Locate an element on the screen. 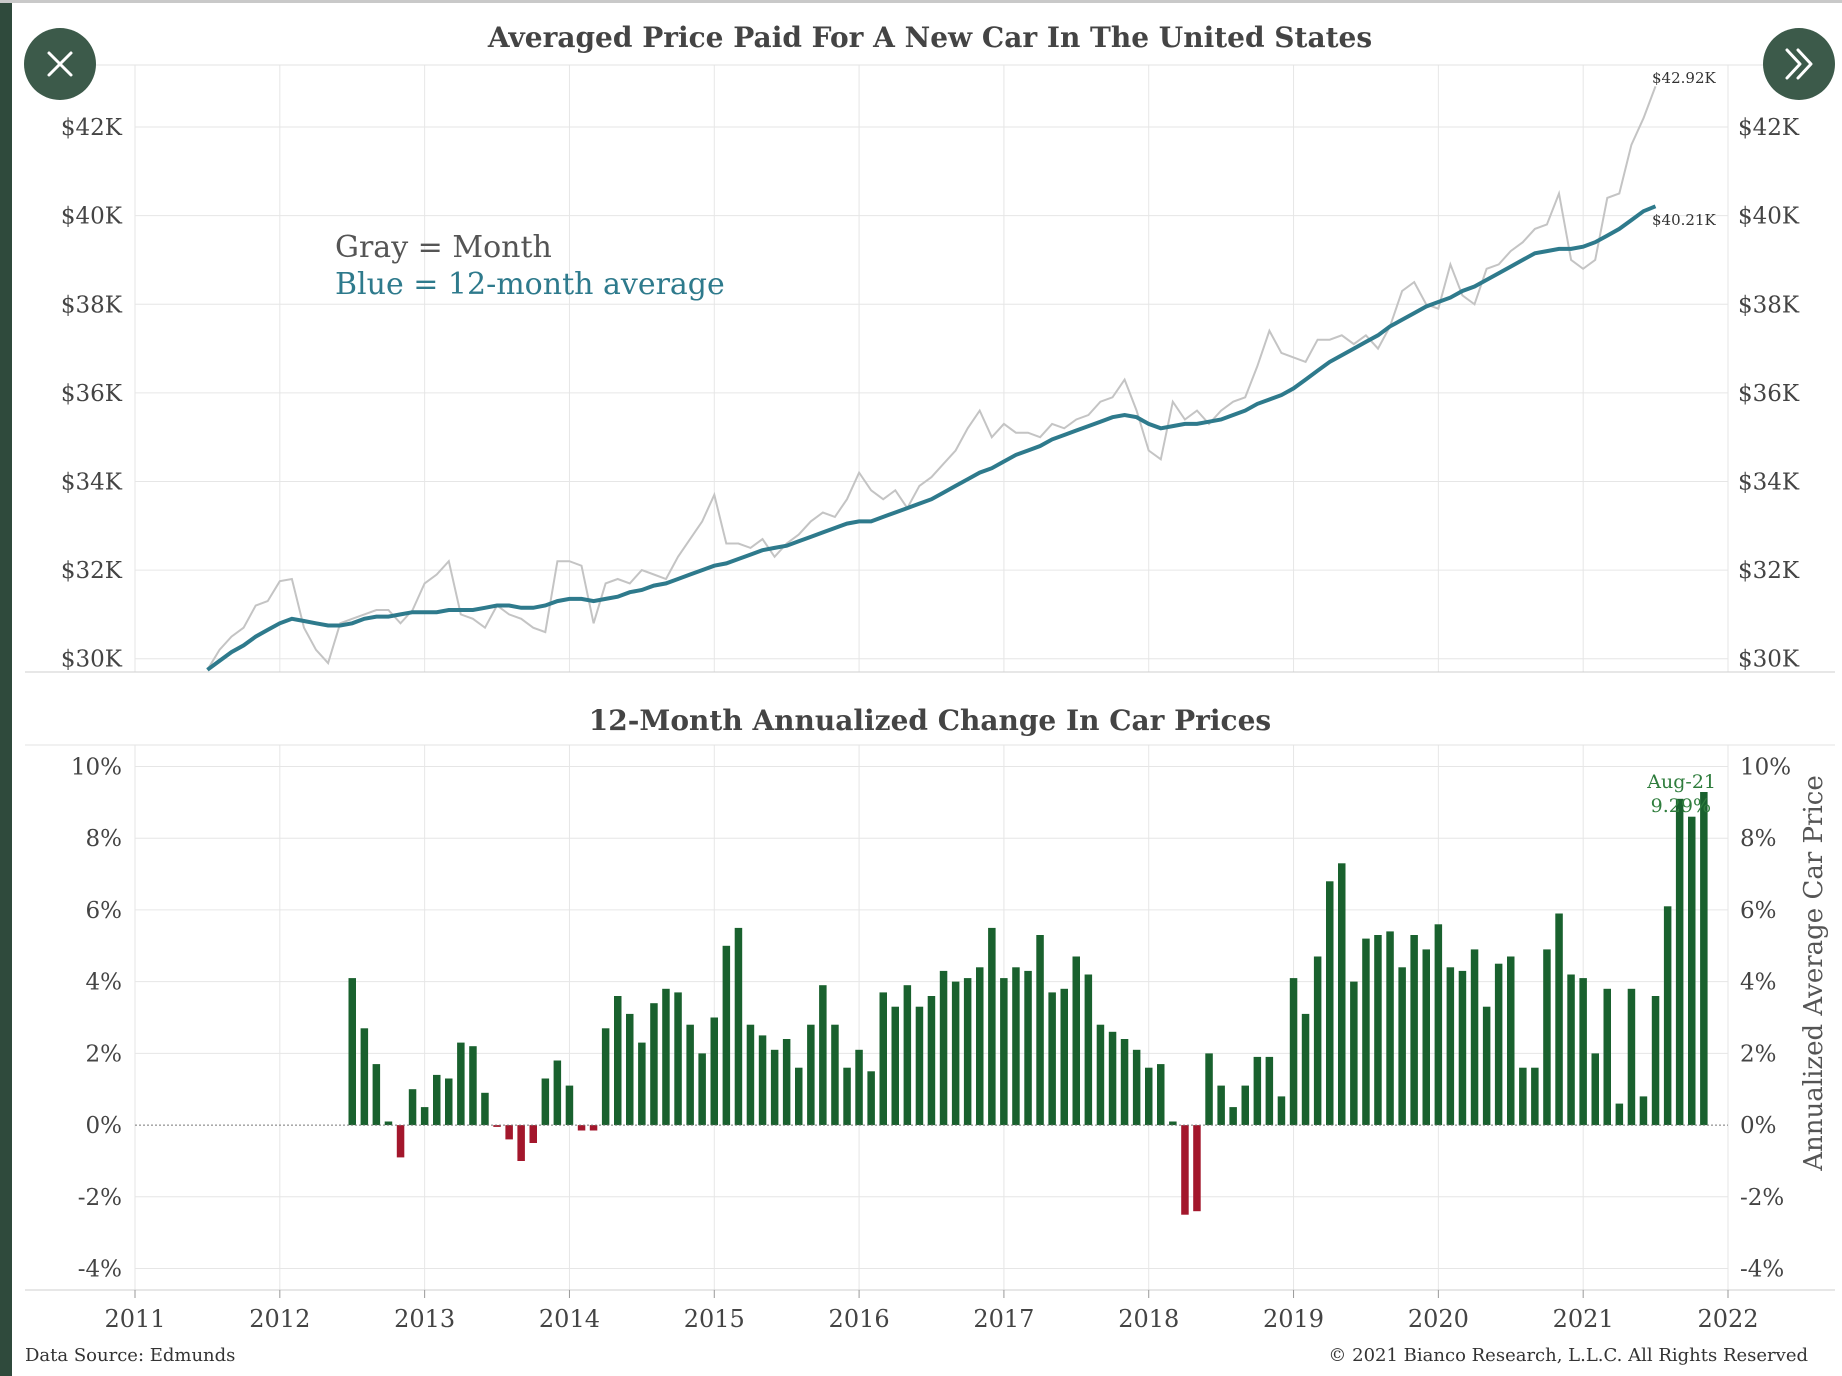 Image resolution: width=1842 pixels, height=1376 pixels. price-y-tick-right: $38K is located at coordinates (1769, 305).